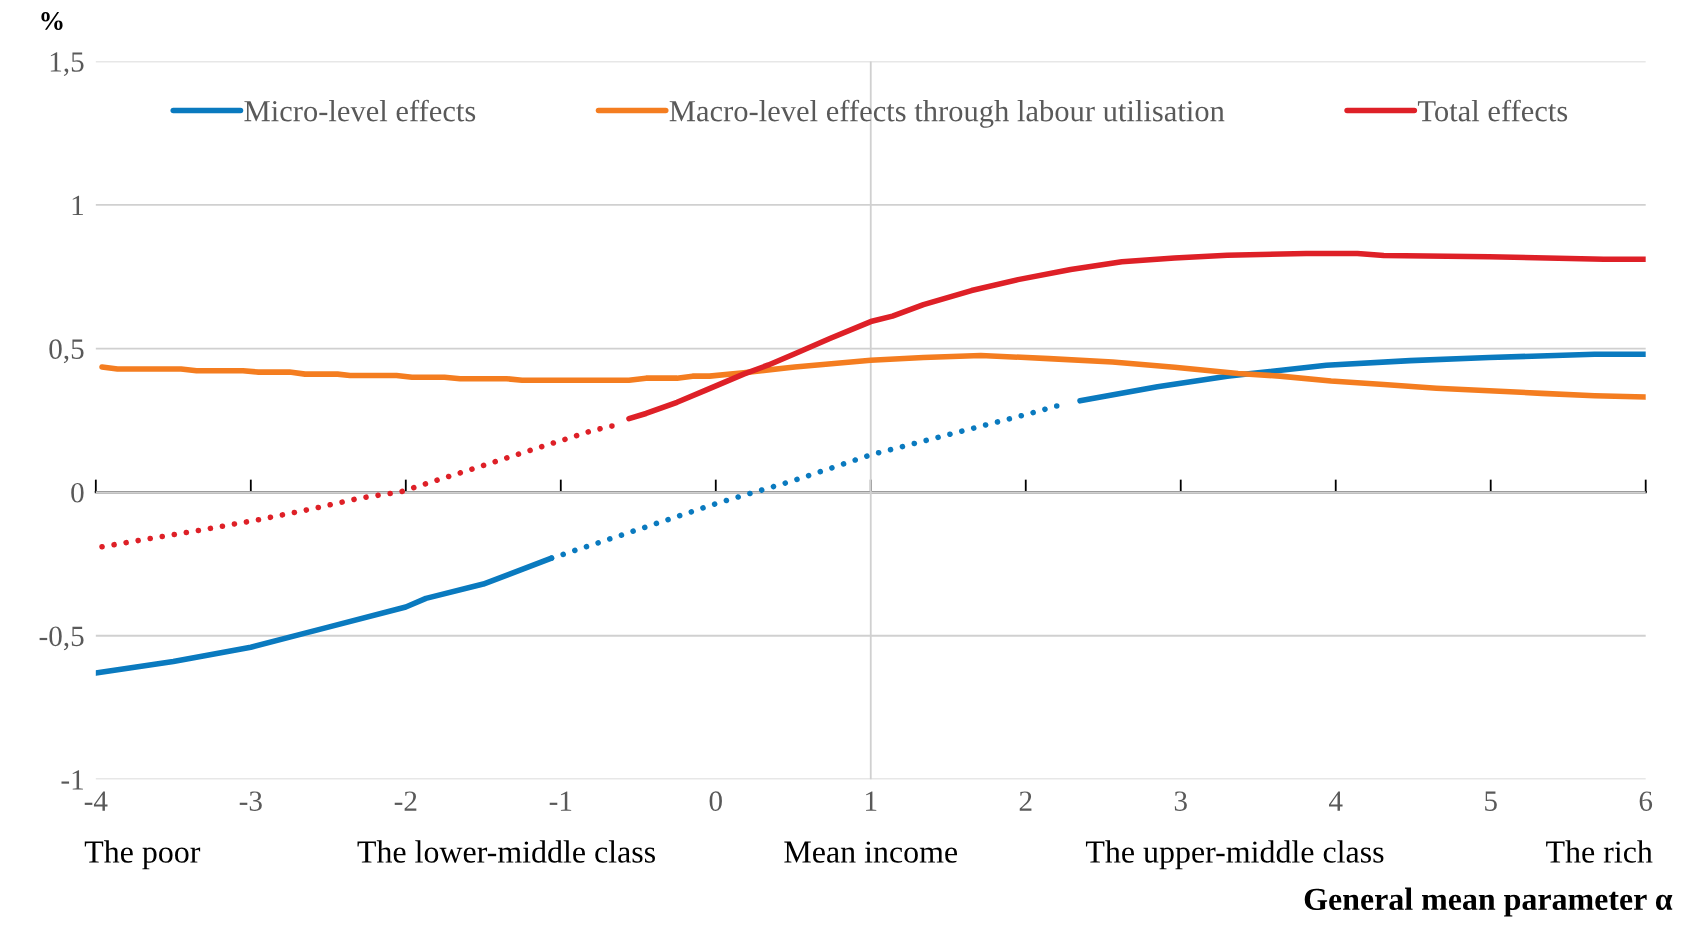 The width and height of the screenshot is (1681, 930). What do you see at coordinates (1491, 801) in the screenshot?
I see `x-tick-label: 5` at bounding box center [1491, 801].